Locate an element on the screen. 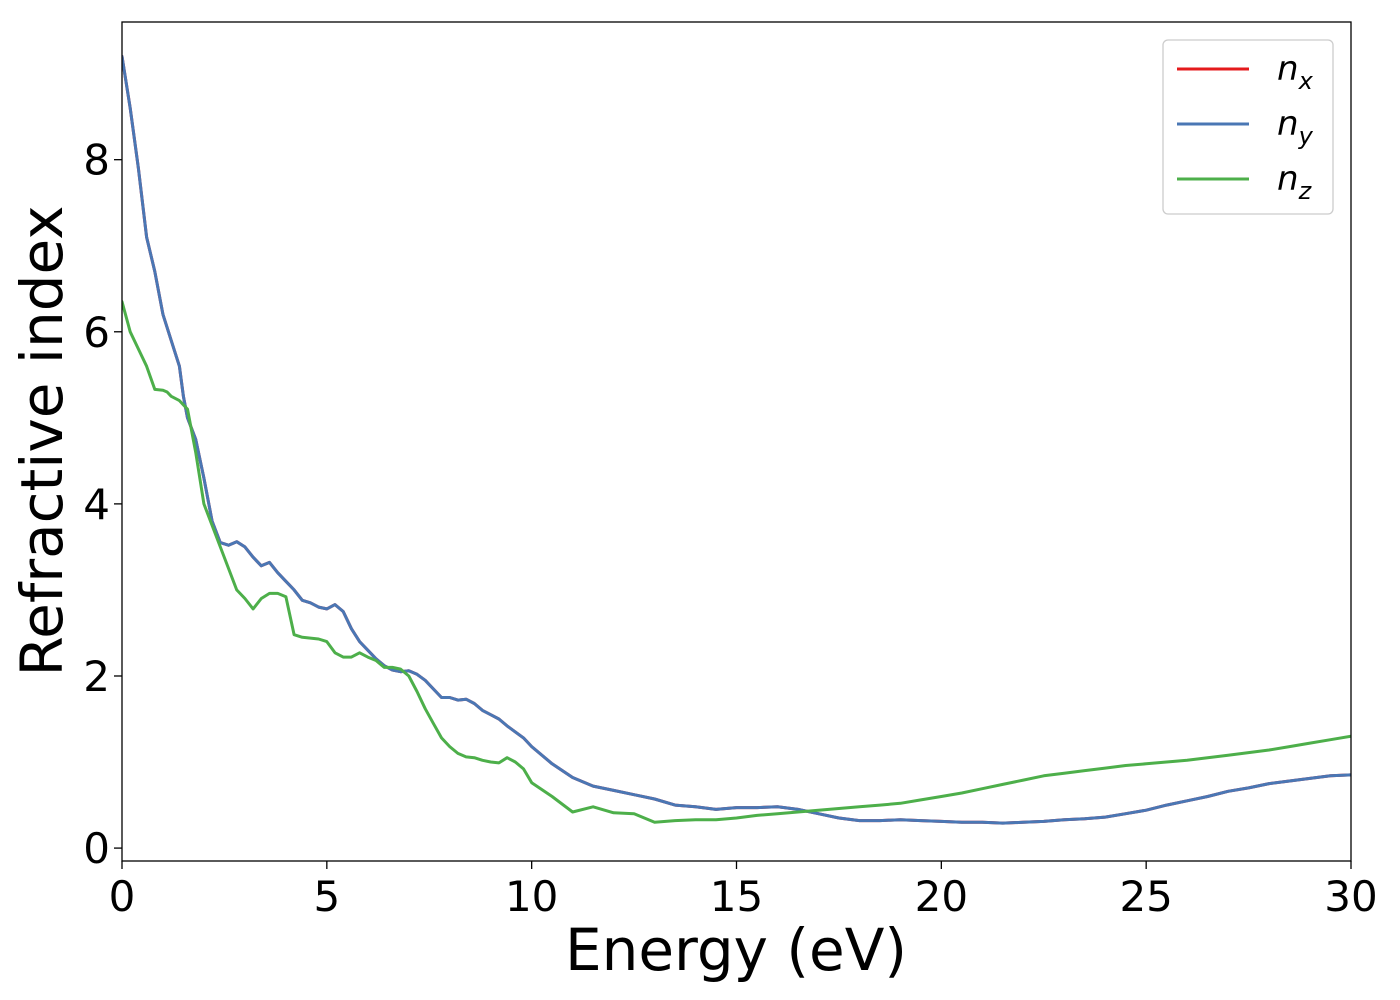 The width and height of the screenshot is (1400, 1000). x-axis-label: Energy (eV) is located at coordinates (736, 950).